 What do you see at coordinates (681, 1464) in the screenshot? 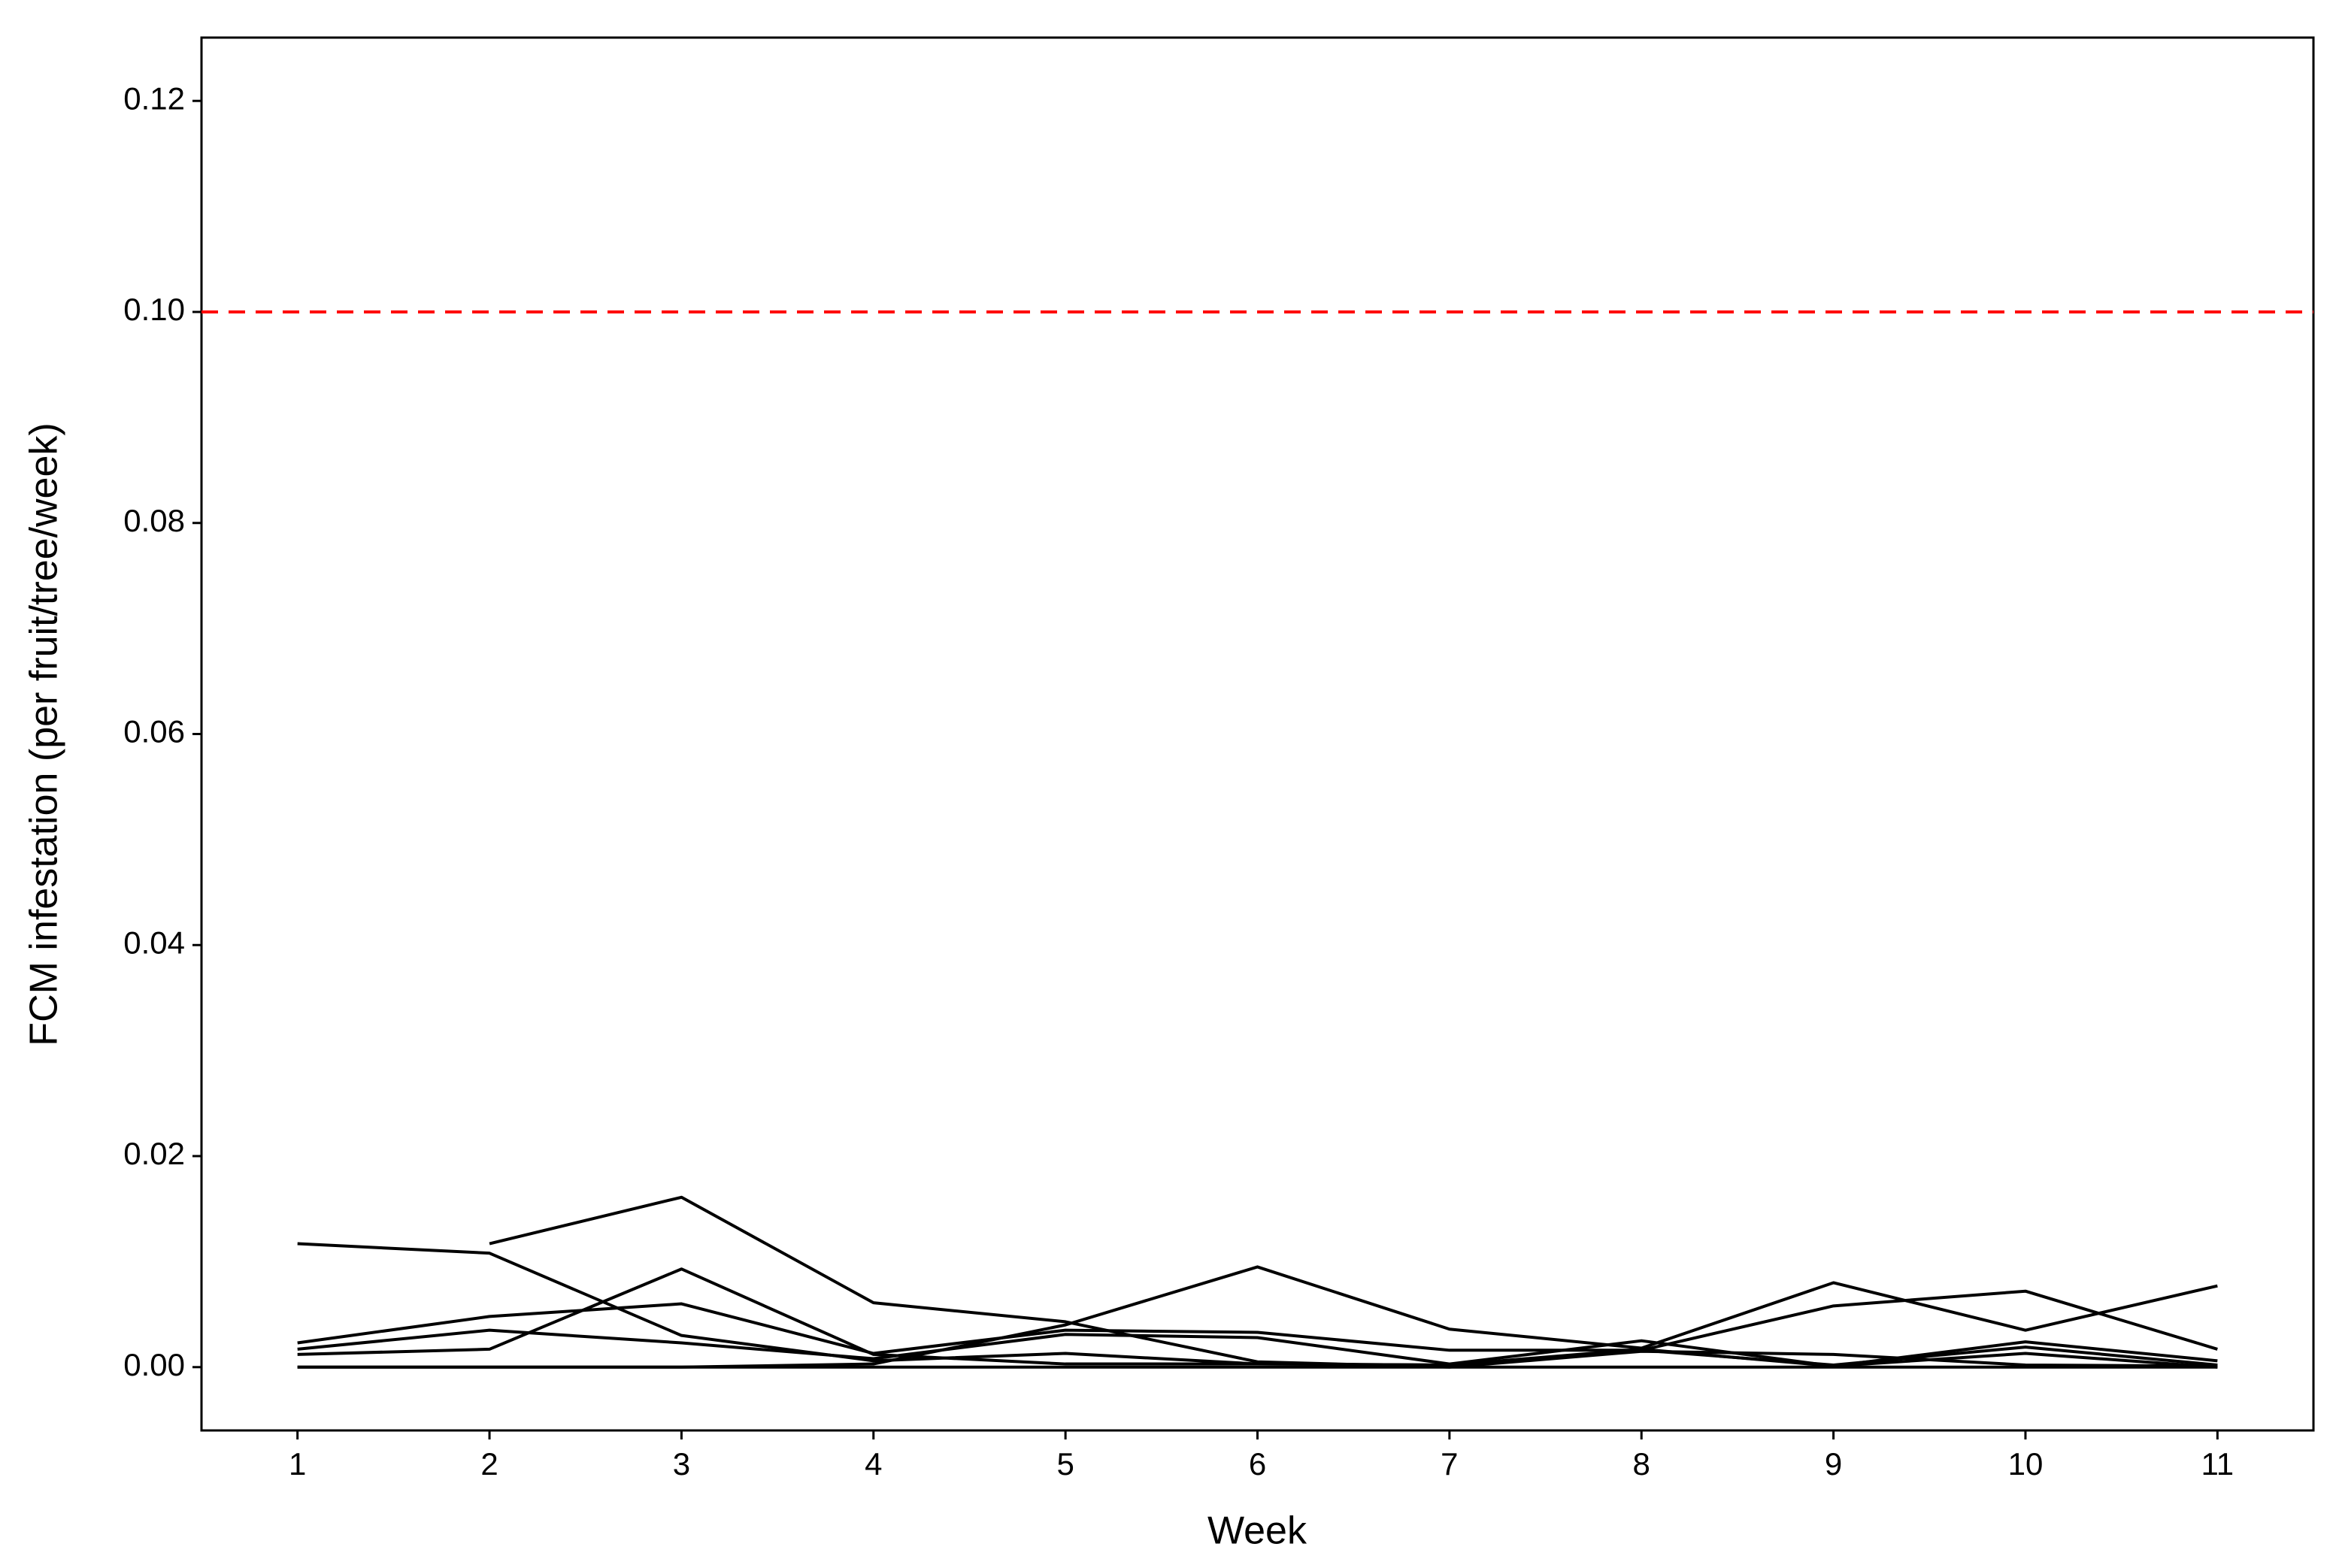
I see `x-tick-label: 3` at bounding box center [681, 1464].